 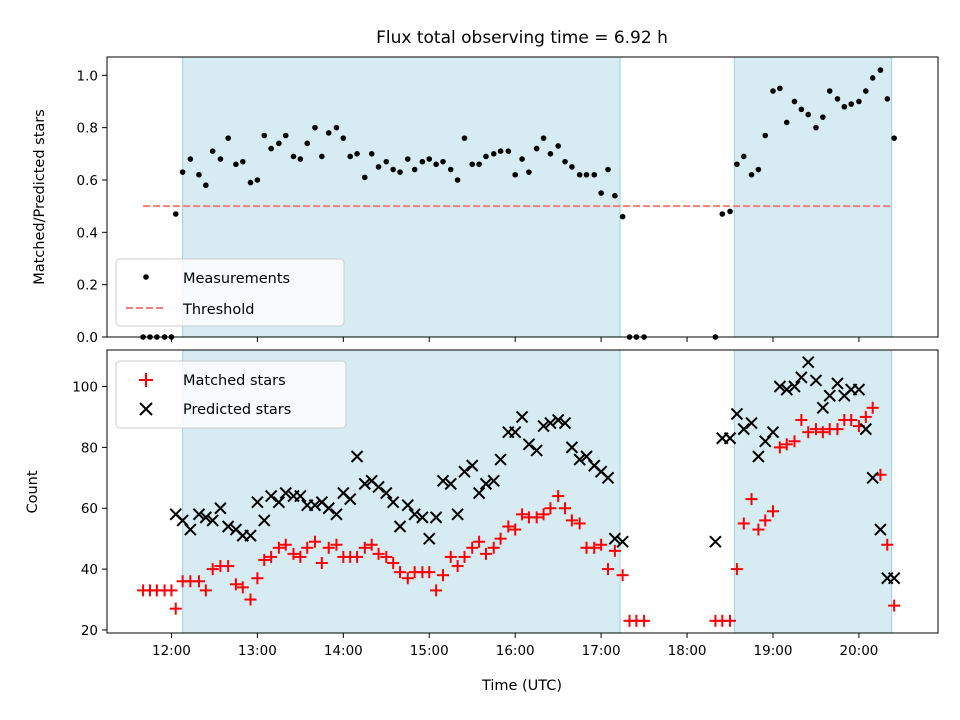 I want to click on top-y-tick-label: 1.0, so click(x=87, y=76).